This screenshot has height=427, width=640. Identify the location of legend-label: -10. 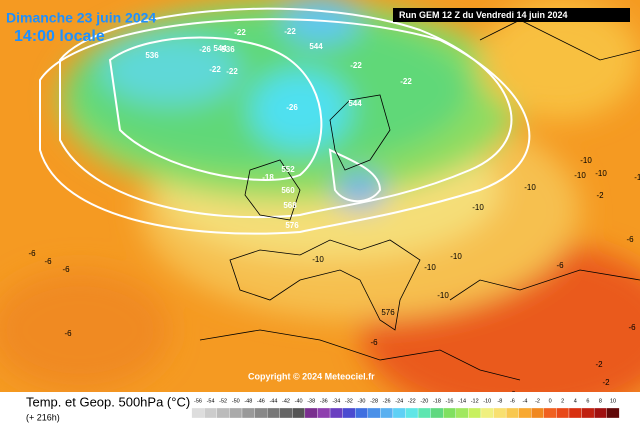
(487, 401).